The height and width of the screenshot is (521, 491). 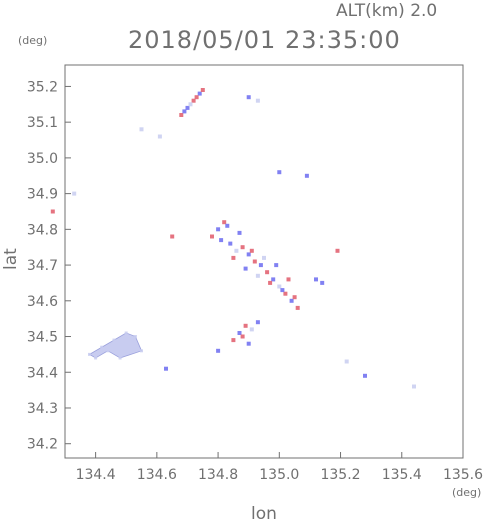 I want to click on patch-area, so click(x=115, y=345).